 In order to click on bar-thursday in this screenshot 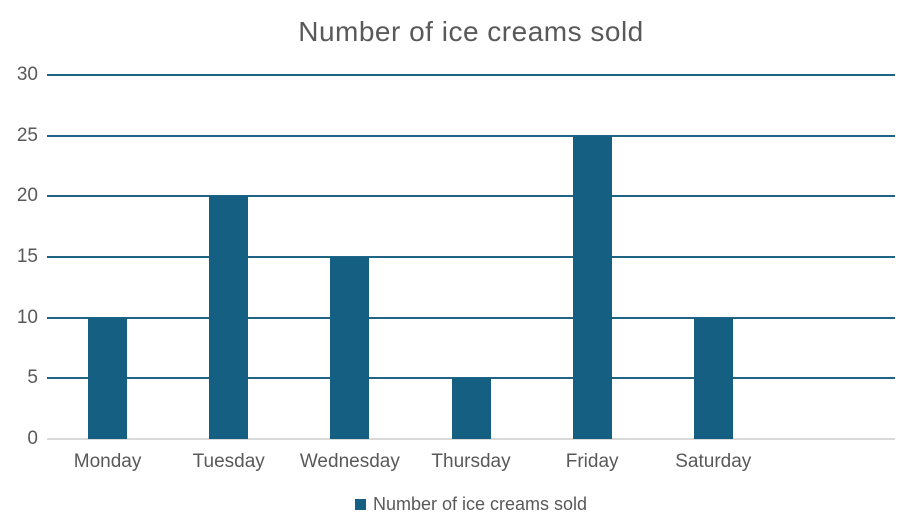, I will do `click(471, 408)`.